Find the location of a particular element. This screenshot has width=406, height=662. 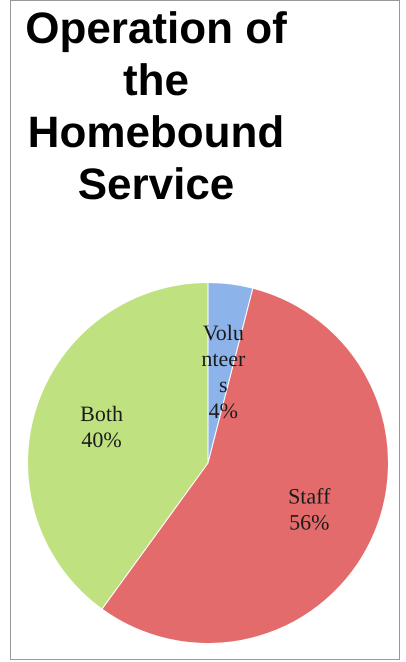

slice-label: Staff is located at coordinates (310, 495).